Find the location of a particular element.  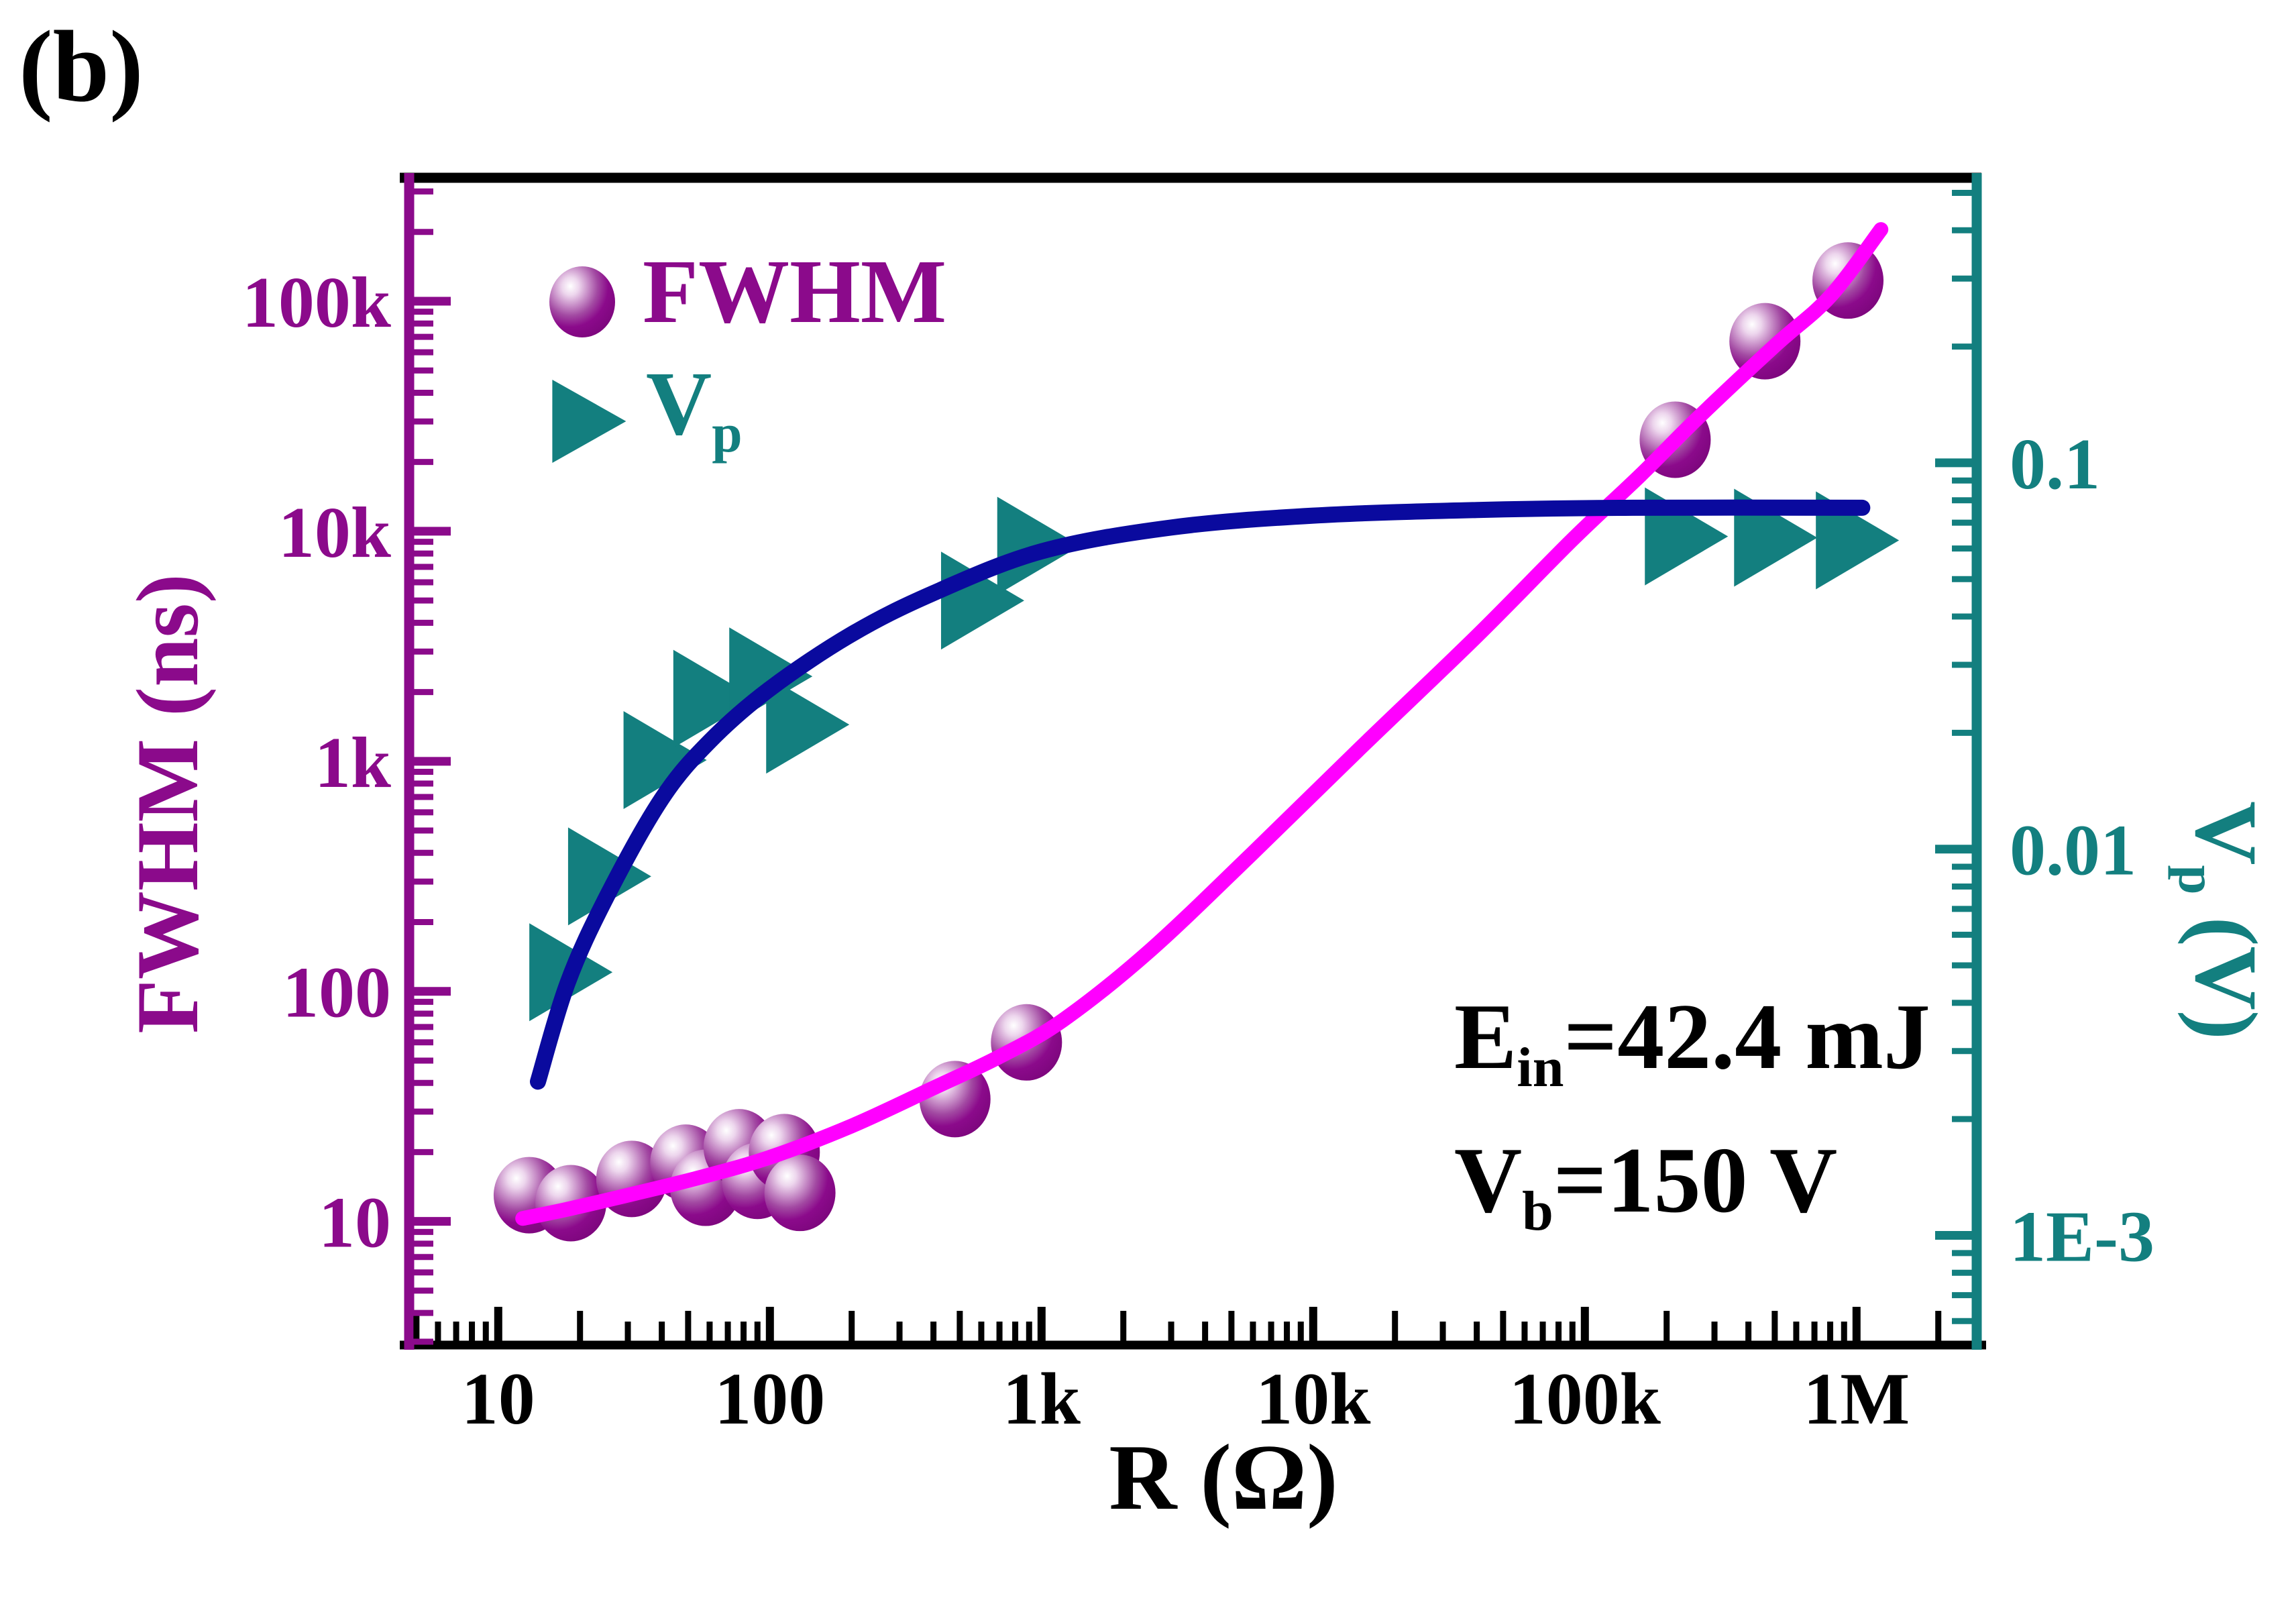

x-tick-label: 1k is located at coordinates (1042, 1399).